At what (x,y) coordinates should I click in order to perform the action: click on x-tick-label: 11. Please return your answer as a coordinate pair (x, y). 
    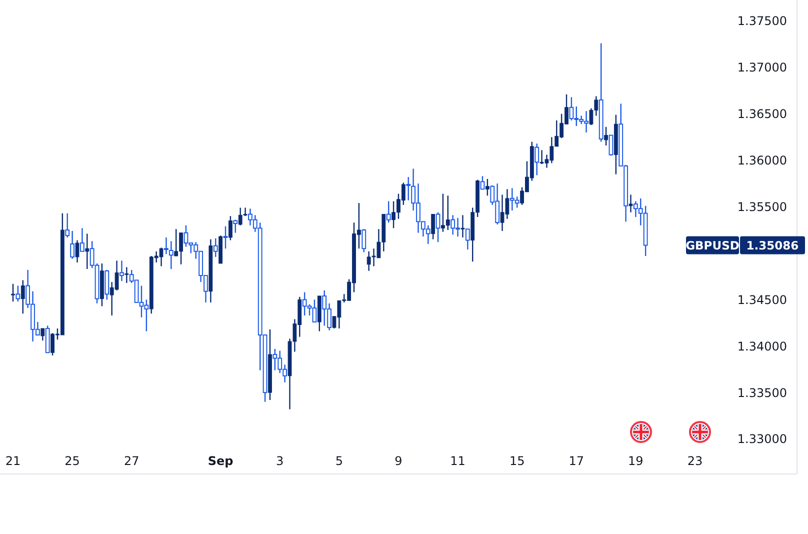
    Looking at the image, I should click on (458, 461).